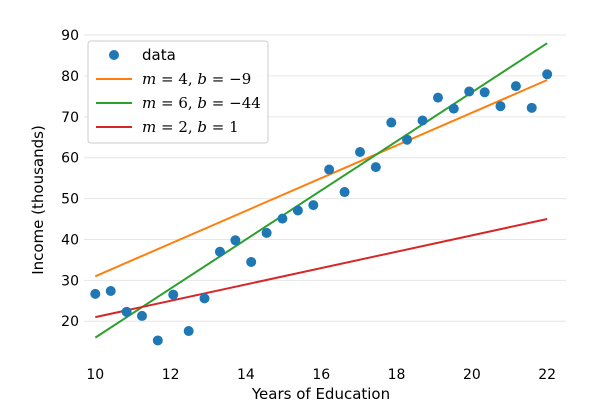  Describe the element at coordinates (171, 375) in the screenshot. I see `x-tick-label: 12` at that location.